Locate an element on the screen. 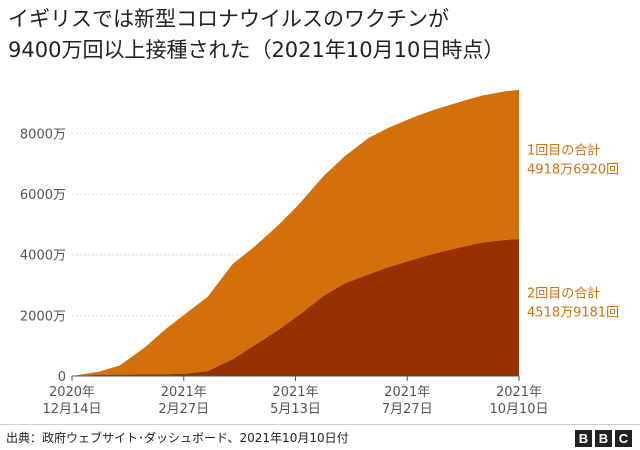 This screenshot has height=450, width=640. y-tick-label: 6000万 is located at coordinates (43, 195).